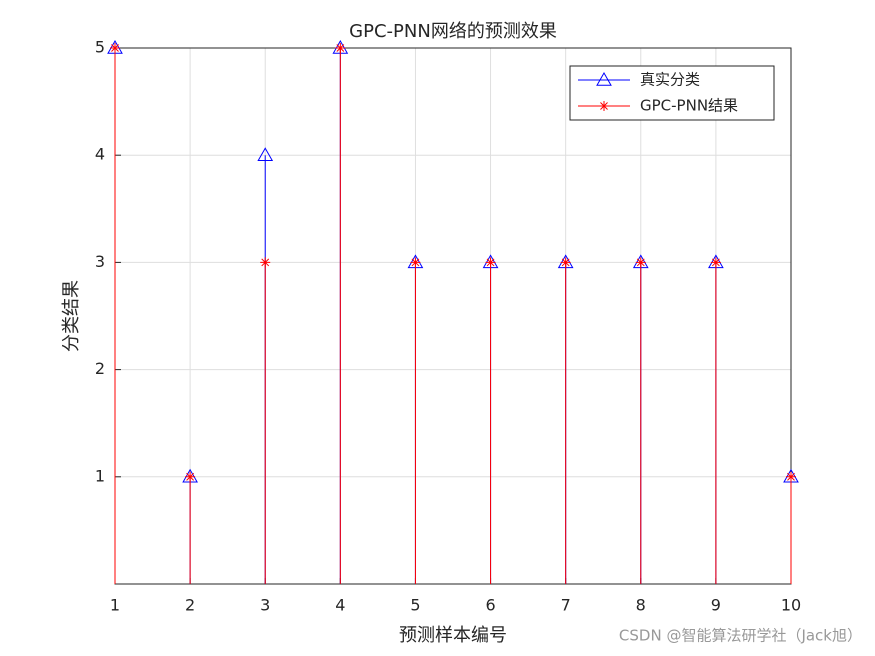 The width and height of the screenshot is (875, 656). I want to click on y-tick-label: 4, so click(100, 154).